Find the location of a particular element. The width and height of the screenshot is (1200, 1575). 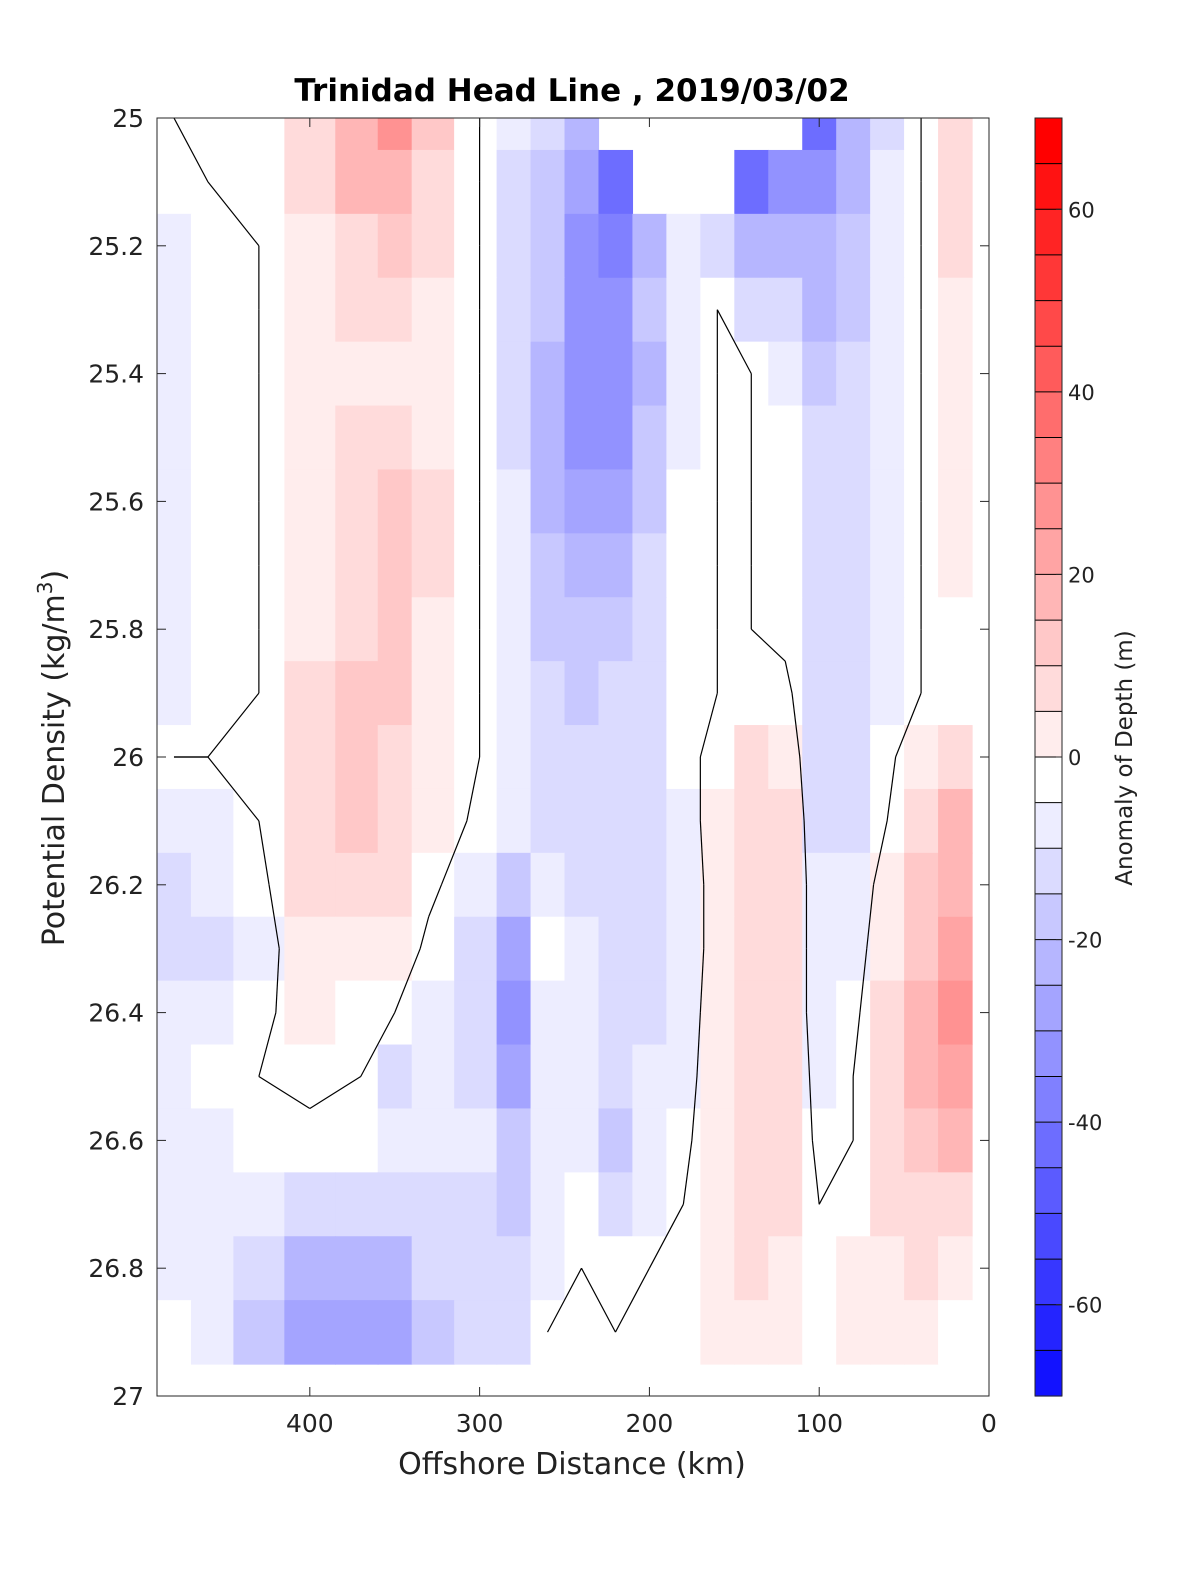

y-tick-label: 27 is located at coordinates (128, 1396).